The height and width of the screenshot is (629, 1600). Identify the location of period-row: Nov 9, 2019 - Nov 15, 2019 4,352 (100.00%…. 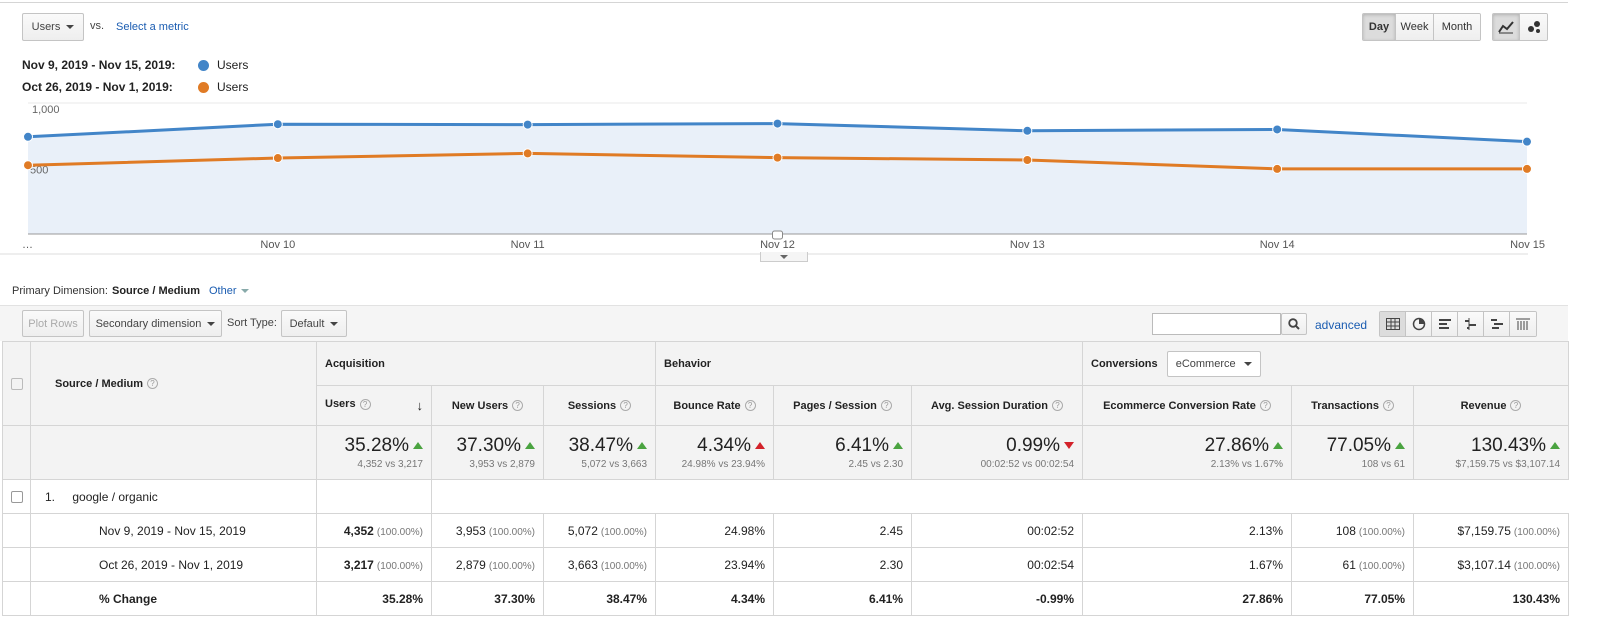
(786, 530).